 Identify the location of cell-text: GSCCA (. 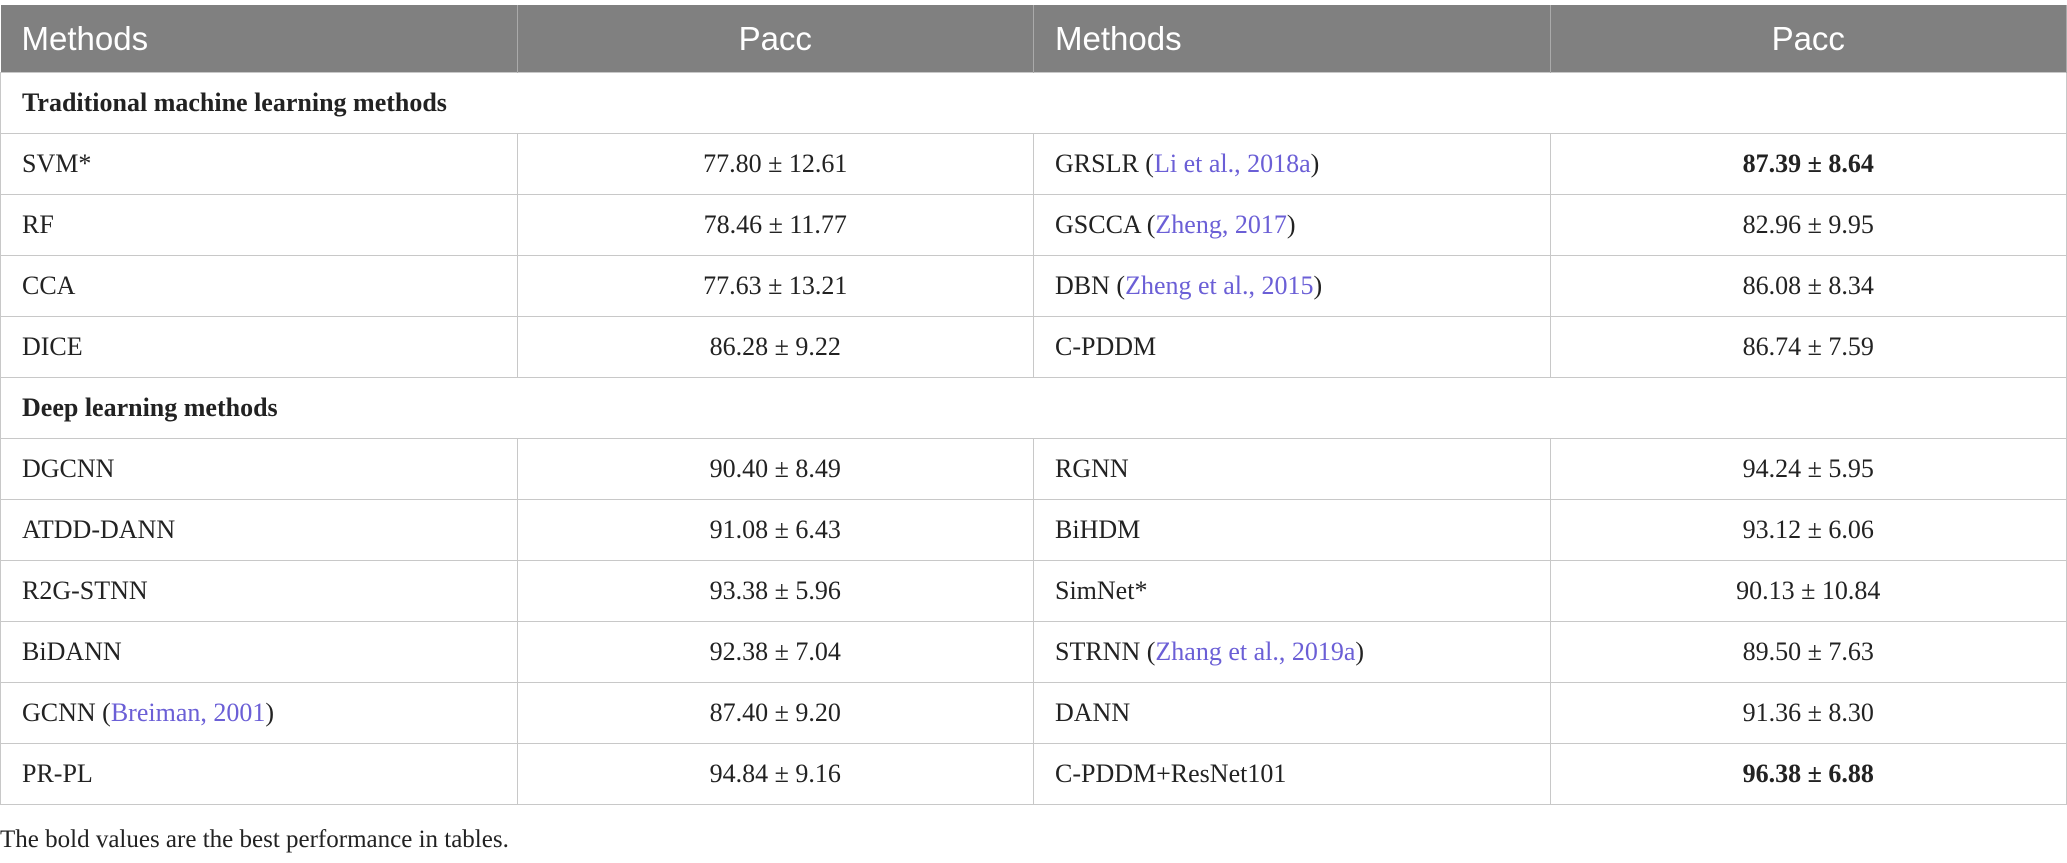
(1105, 224).